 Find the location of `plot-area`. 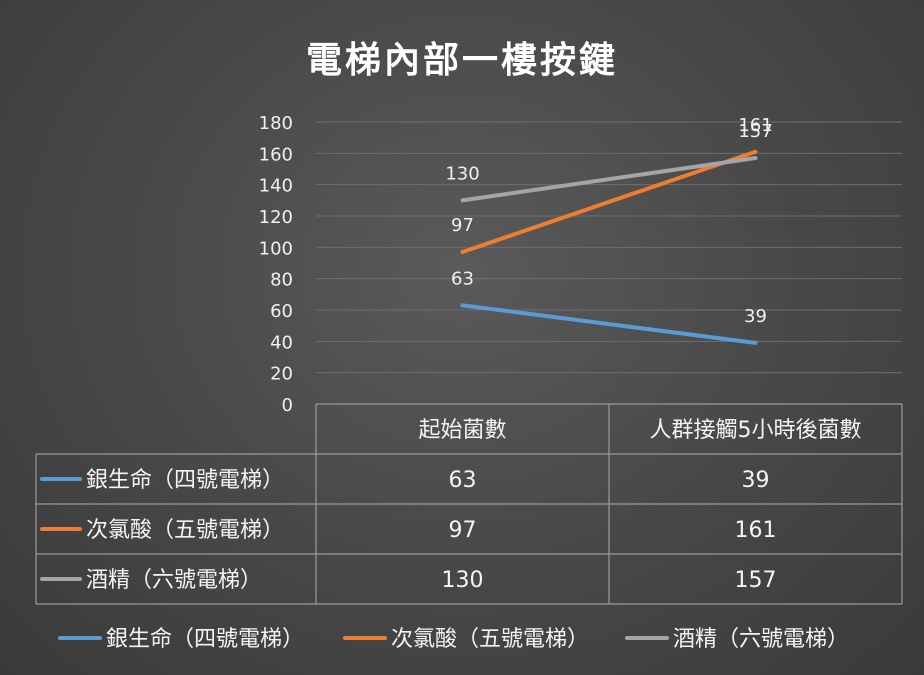

plot-area is located at coordinates (609, 247).